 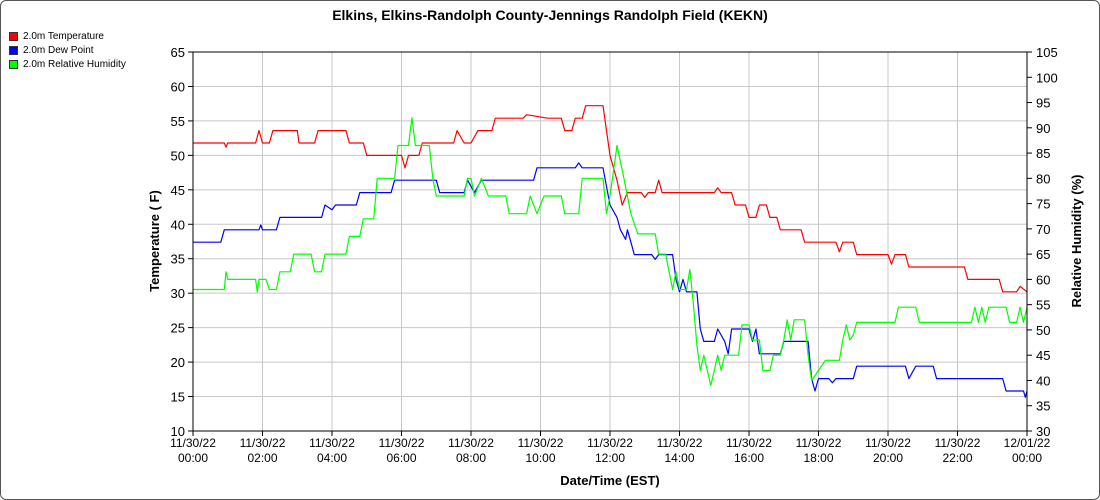 What do you see at coordinates (1043, 355) in the screenshot?
I see `y2-tick-label: 45` at bounding box center [1043, 355].